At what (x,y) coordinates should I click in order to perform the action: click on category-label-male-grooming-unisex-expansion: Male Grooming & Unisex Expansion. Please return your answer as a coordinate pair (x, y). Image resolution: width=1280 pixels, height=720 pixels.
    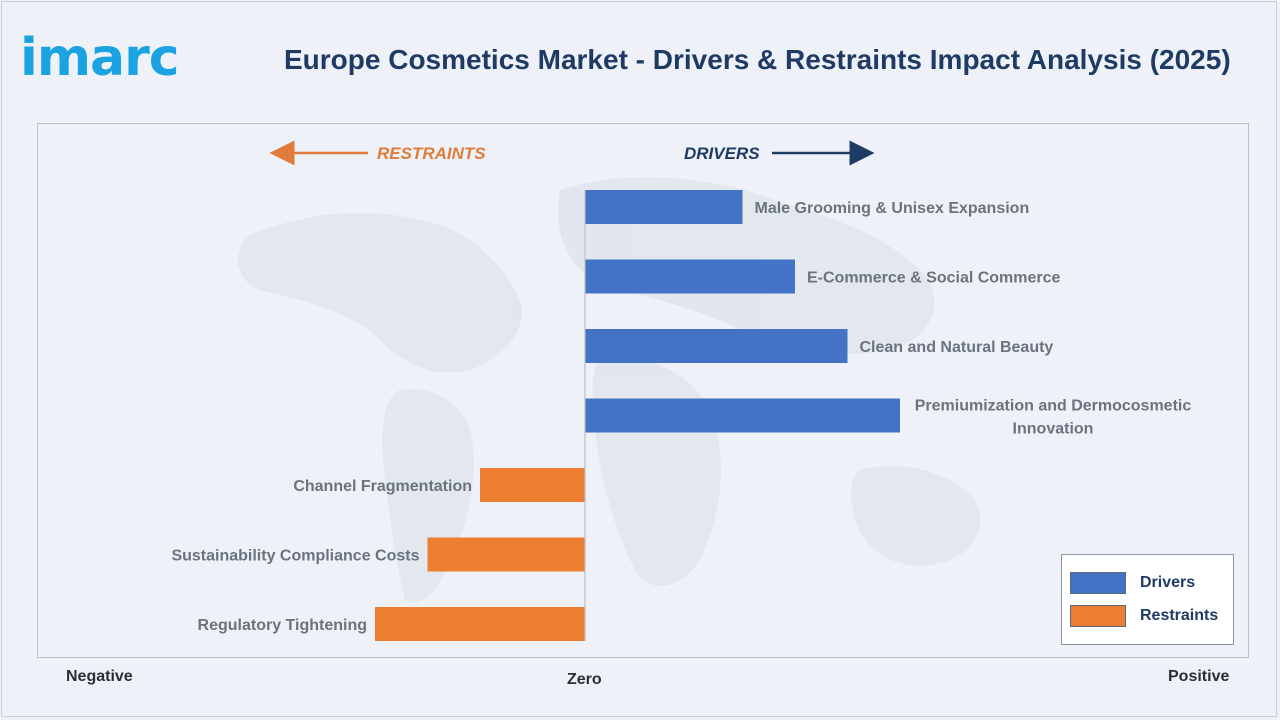
    Looking at the image, I should click on (892, 208).